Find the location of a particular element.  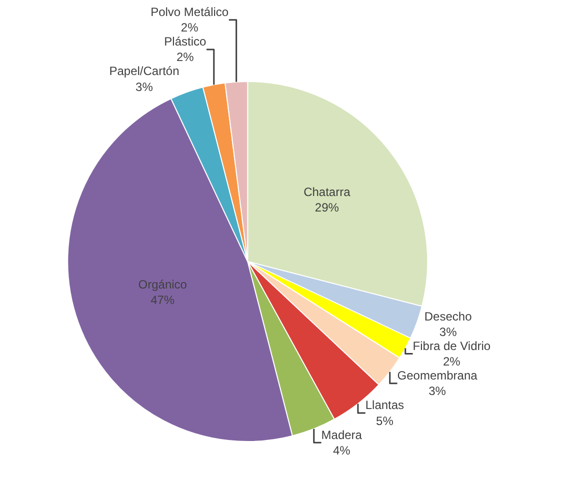

data-label: 29% is located at coordinates (327, 207).